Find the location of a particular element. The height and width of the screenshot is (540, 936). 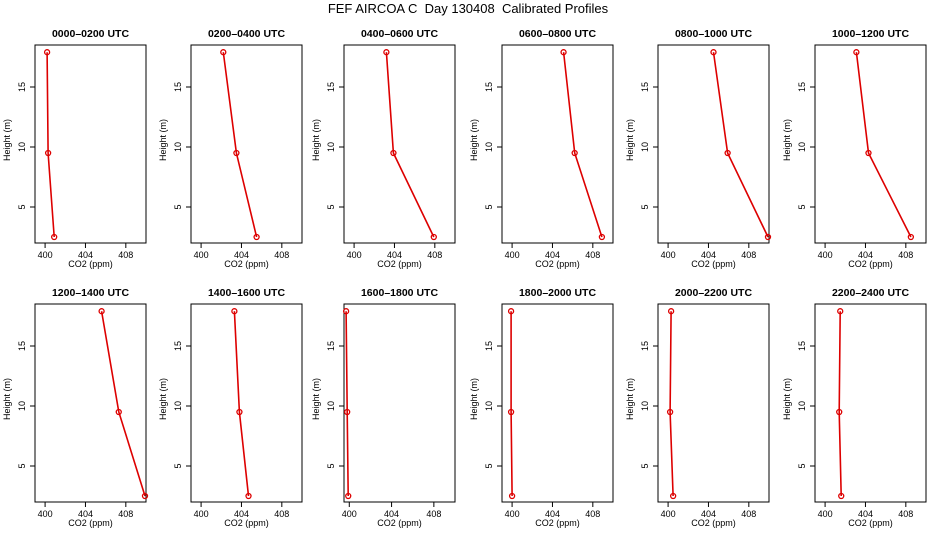

panel-title: 1800–2000 UTC is located at coordinates (557, 293).